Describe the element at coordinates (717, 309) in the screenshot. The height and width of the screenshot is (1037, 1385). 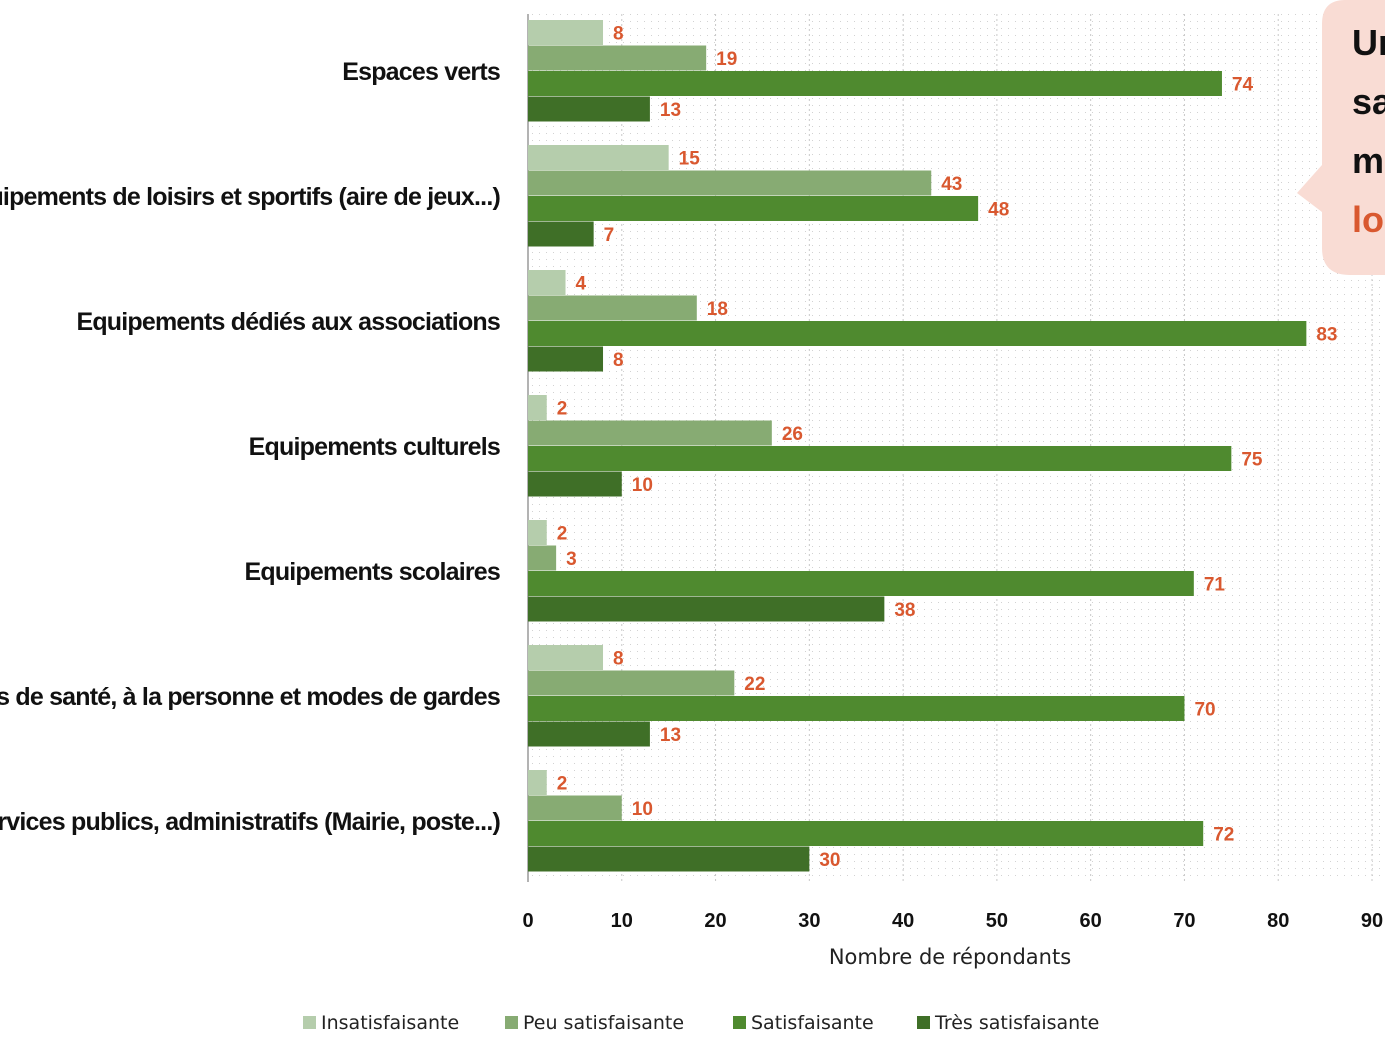
I see `data-label: 18` at that location.